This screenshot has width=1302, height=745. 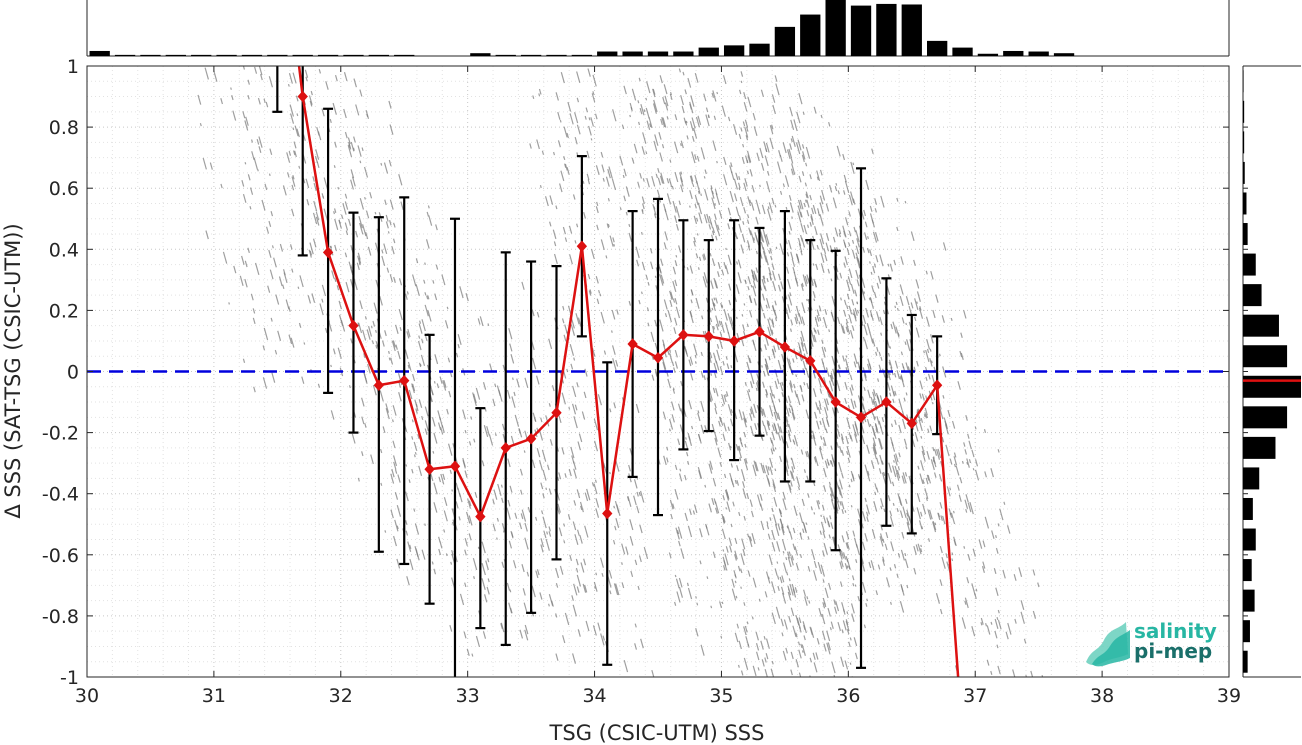 I want to click on mean-marker, so click(x=734, y=341).